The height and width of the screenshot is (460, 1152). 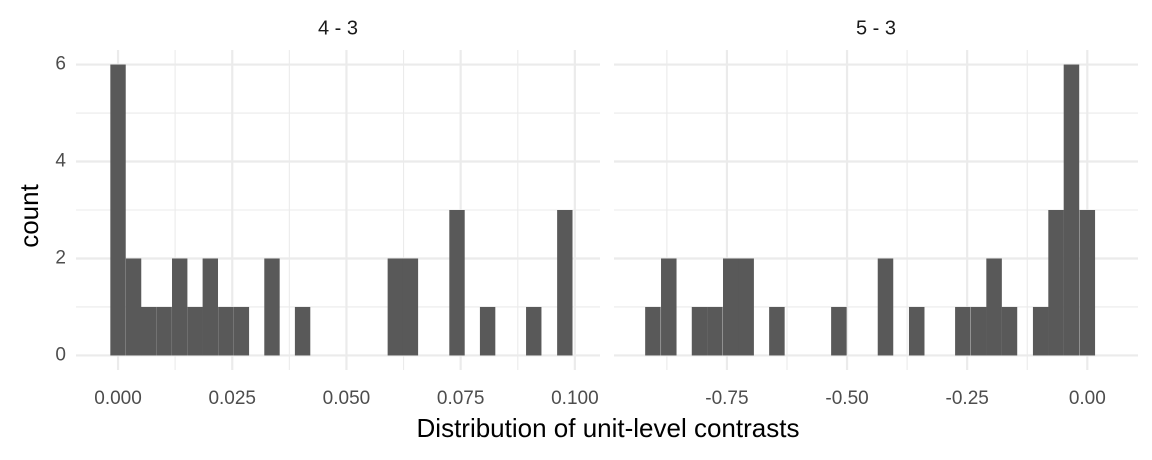 I want to click on y-tick-label: 4, so click(x=60, y=161).